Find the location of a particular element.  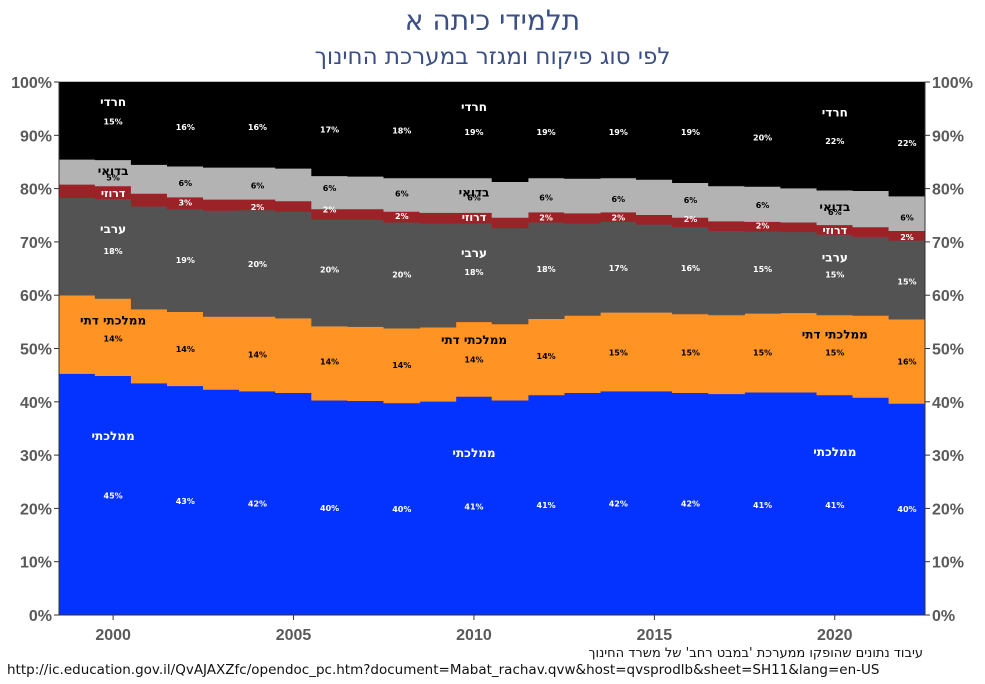

y-tick-label-left: 30% is located at coordinates (36, 456).